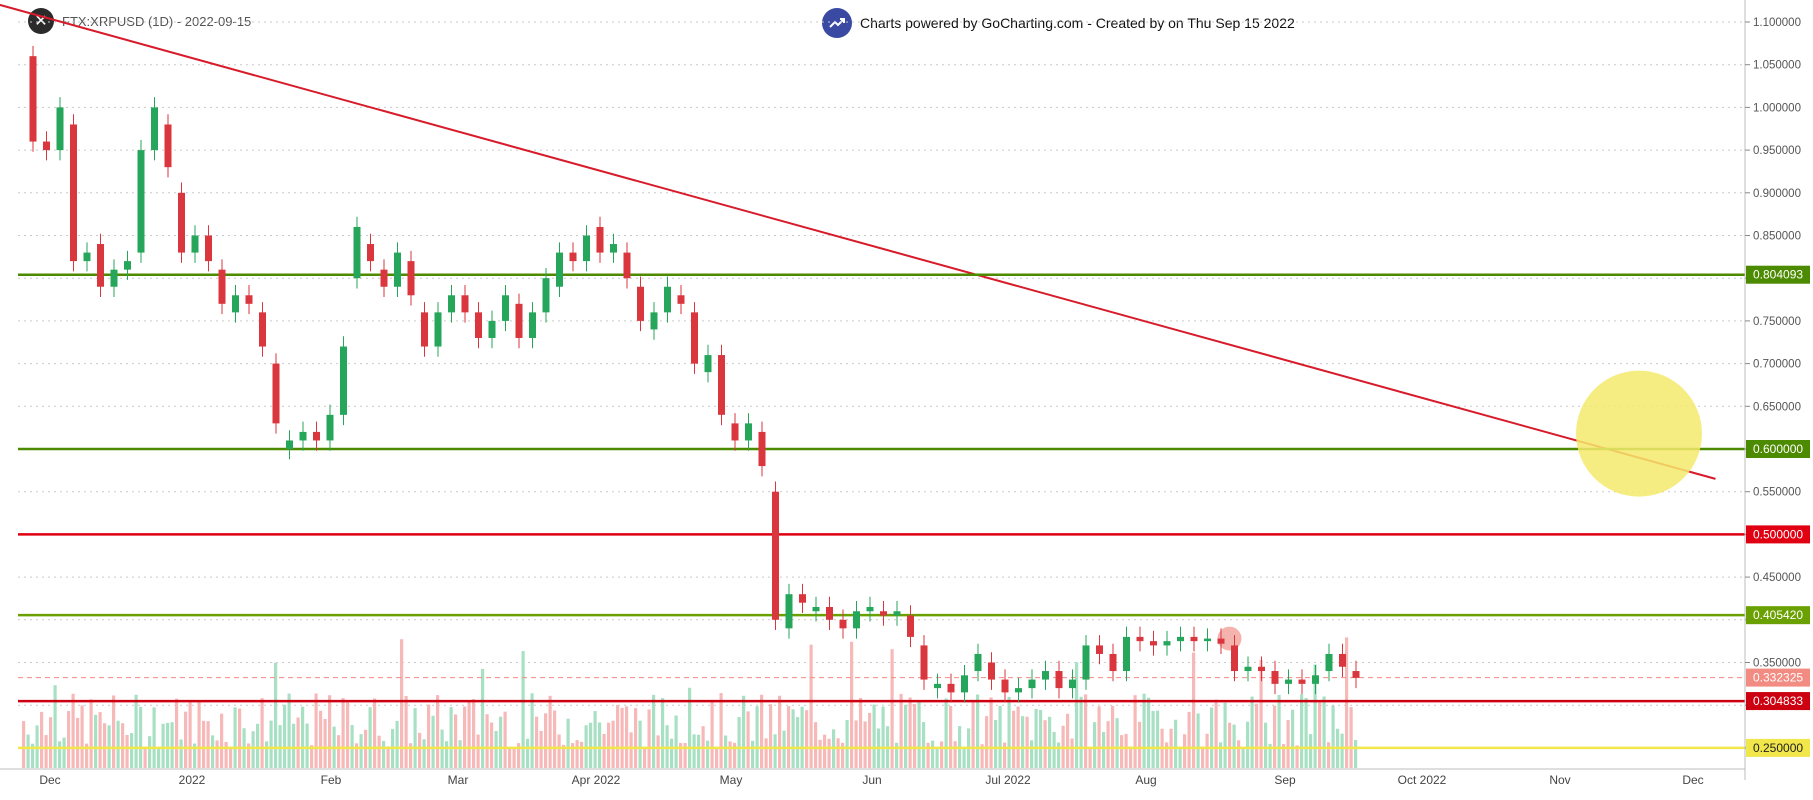 Image resolution: width=1813 pixels, height=800 pixels. I want to click on x-tick-label: Jun, so click(871, 780).